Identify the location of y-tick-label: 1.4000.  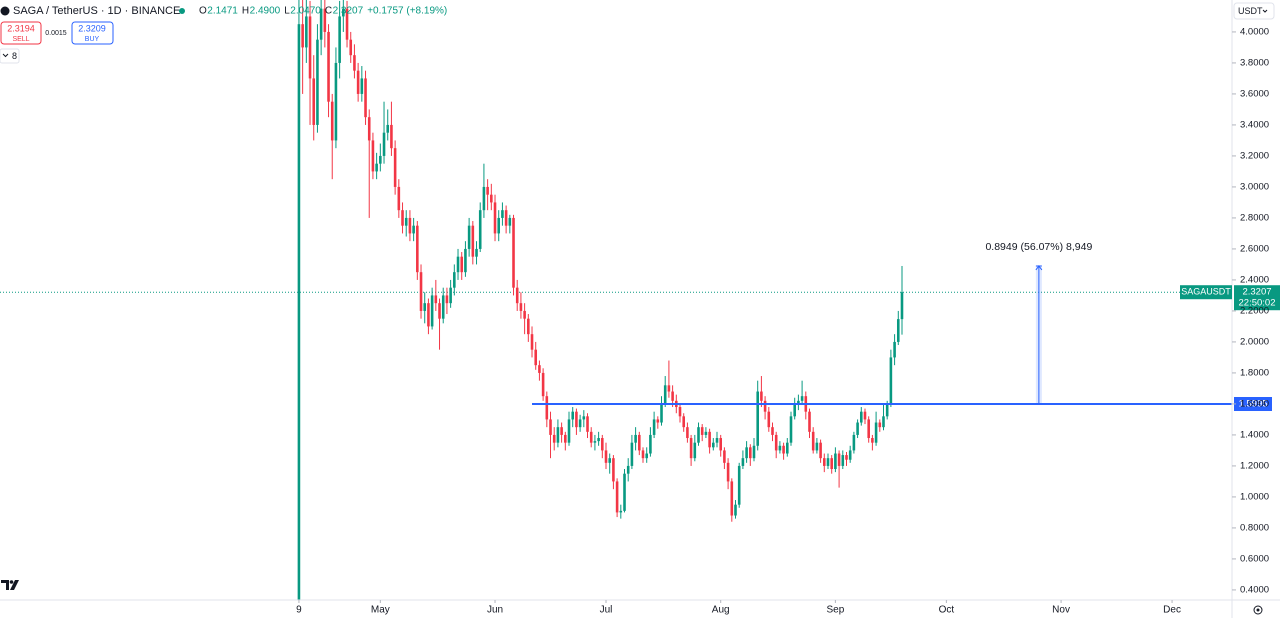
(1254, 434).